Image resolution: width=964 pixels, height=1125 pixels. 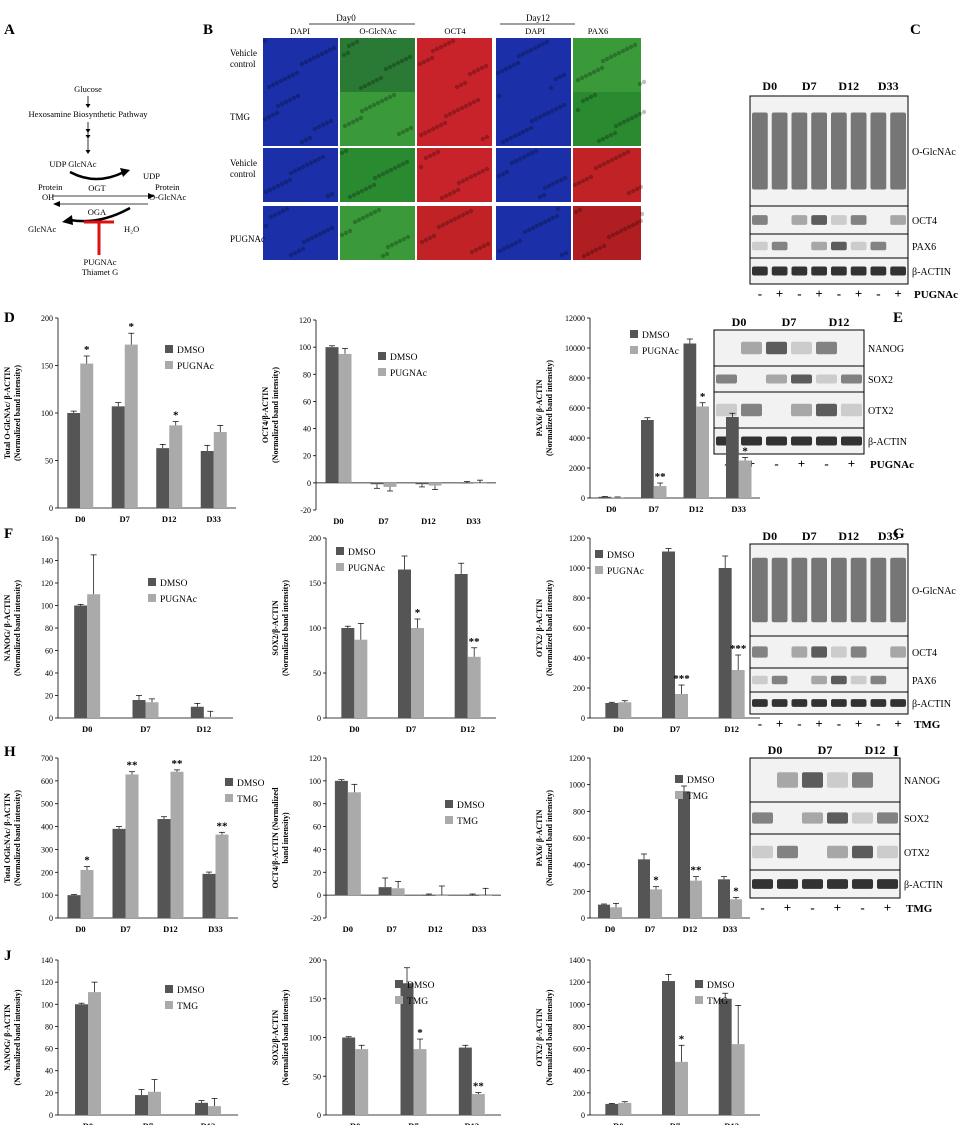 I want to click on significance-marker: *, so click(x=418, y=613).